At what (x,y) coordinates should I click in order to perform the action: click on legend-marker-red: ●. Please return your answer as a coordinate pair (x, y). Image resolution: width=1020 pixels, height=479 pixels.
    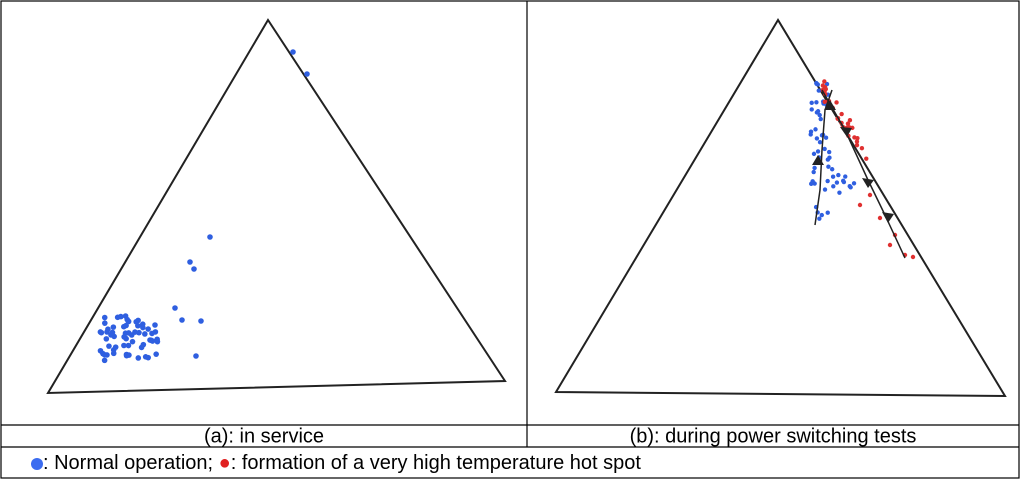
    Looking at the image, I should click on (225, 463).